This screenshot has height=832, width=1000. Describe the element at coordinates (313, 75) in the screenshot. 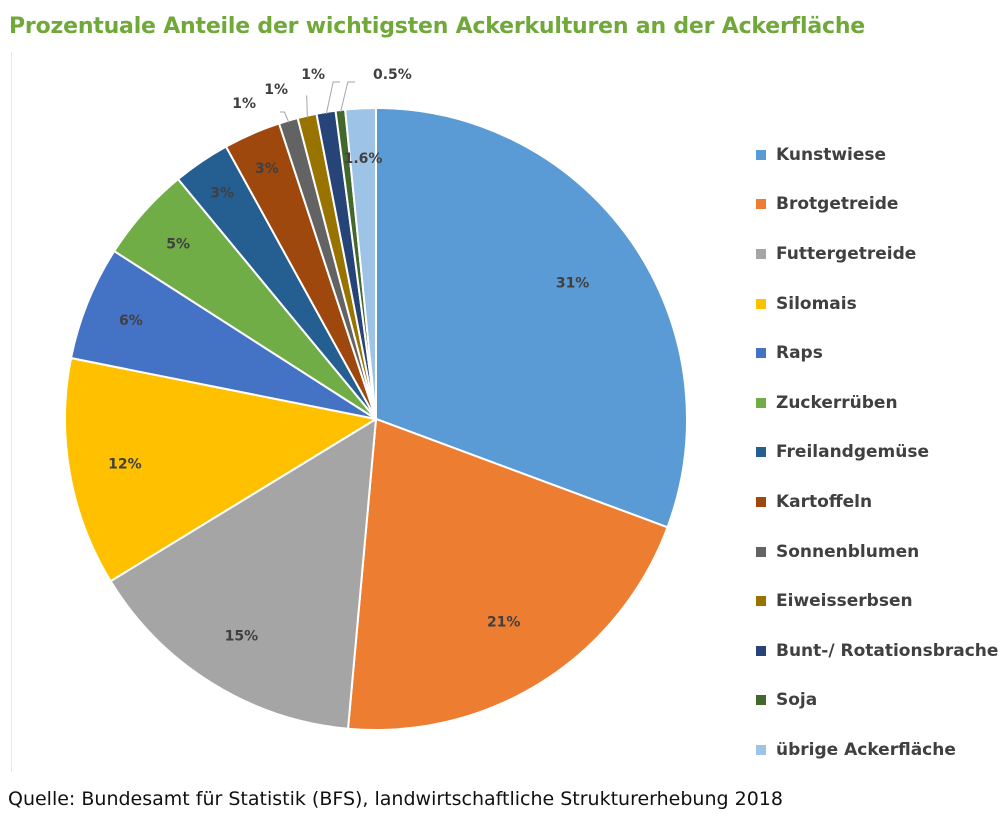

I see `data-label-bunt-rotationsbrache: 1%` at that location.